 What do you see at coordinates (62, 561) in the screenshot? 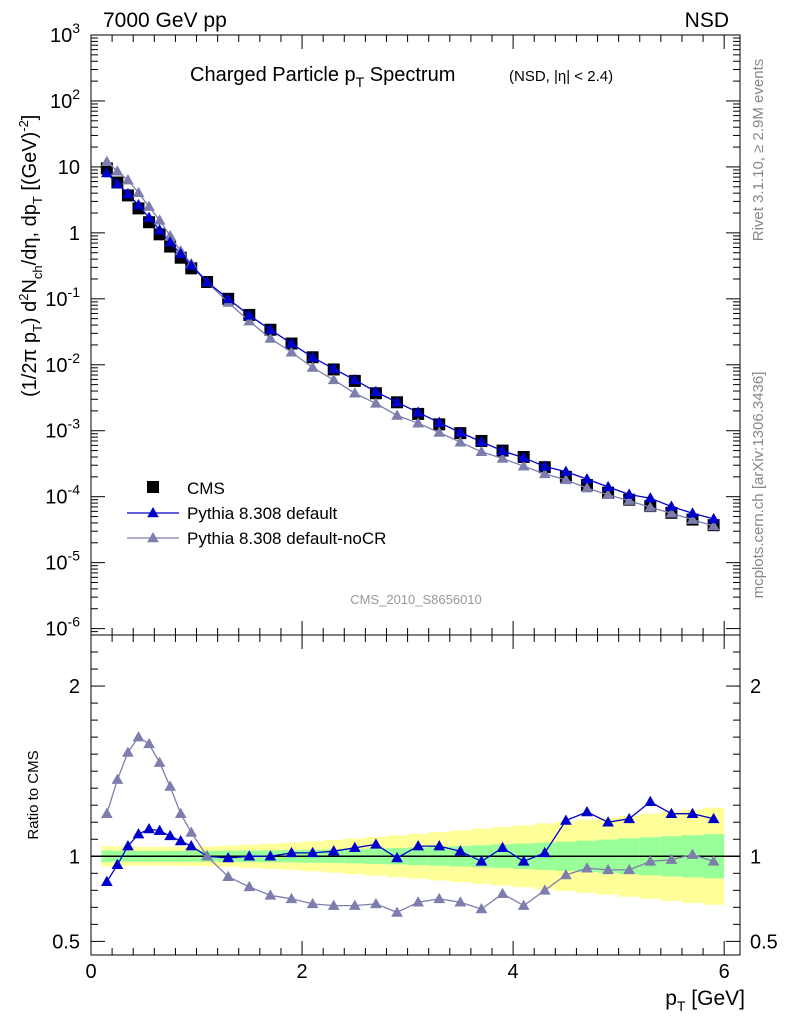
I see `main-ytick-label: 10⁻⁵` at bounding box center [62, 561].